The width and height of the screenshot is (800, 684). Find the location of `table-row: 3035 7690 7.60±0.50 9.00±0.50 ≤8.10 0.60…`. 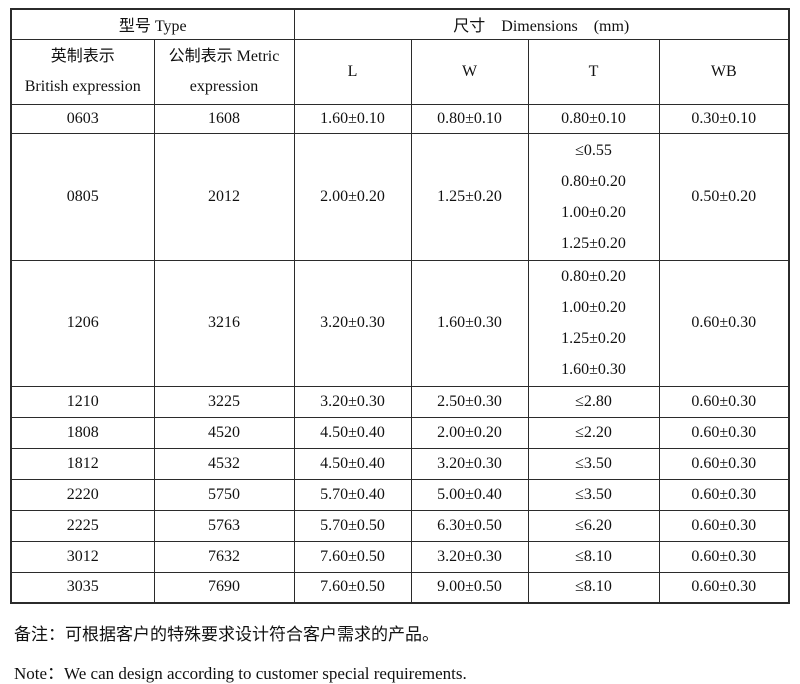

table-row: 3035 7690 7.60±0.50 9.00±0.50 ≤8.10 0.60… is located at coordinates (400, 587).